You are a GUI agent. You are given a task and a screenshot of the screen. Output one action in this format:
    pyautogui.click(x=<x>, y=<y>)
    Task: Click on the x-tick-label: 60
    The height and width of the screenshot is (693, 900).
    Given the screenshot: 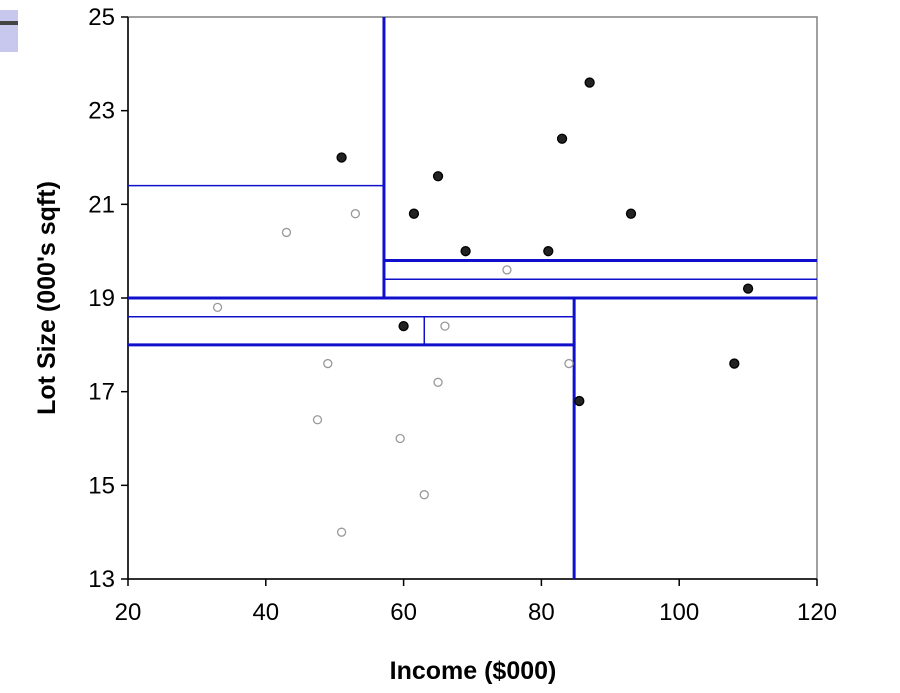 What is the action you would take?
    pyautogui.click(x=403, y=612)
    